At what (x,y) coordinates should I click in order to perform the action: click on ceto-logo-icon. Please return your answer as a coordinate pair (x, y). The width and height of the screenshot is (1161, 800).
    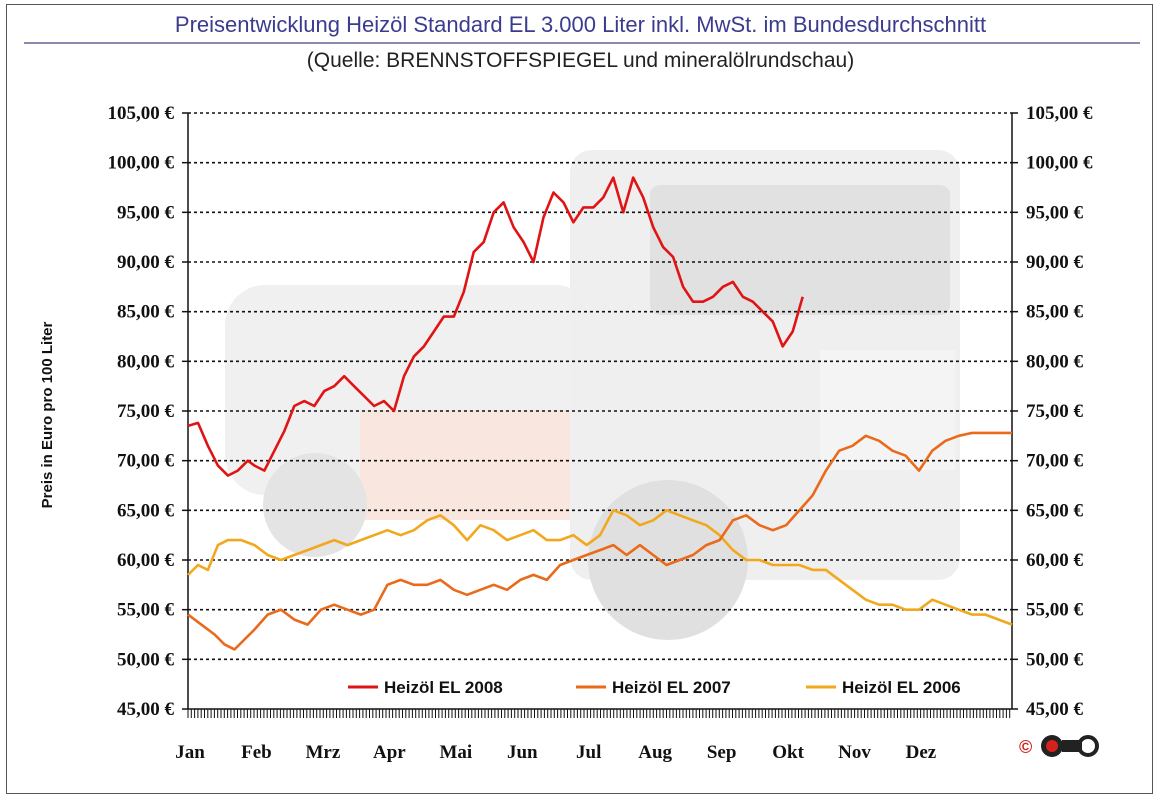
    Looking at the image, I should click on (1070, 746).